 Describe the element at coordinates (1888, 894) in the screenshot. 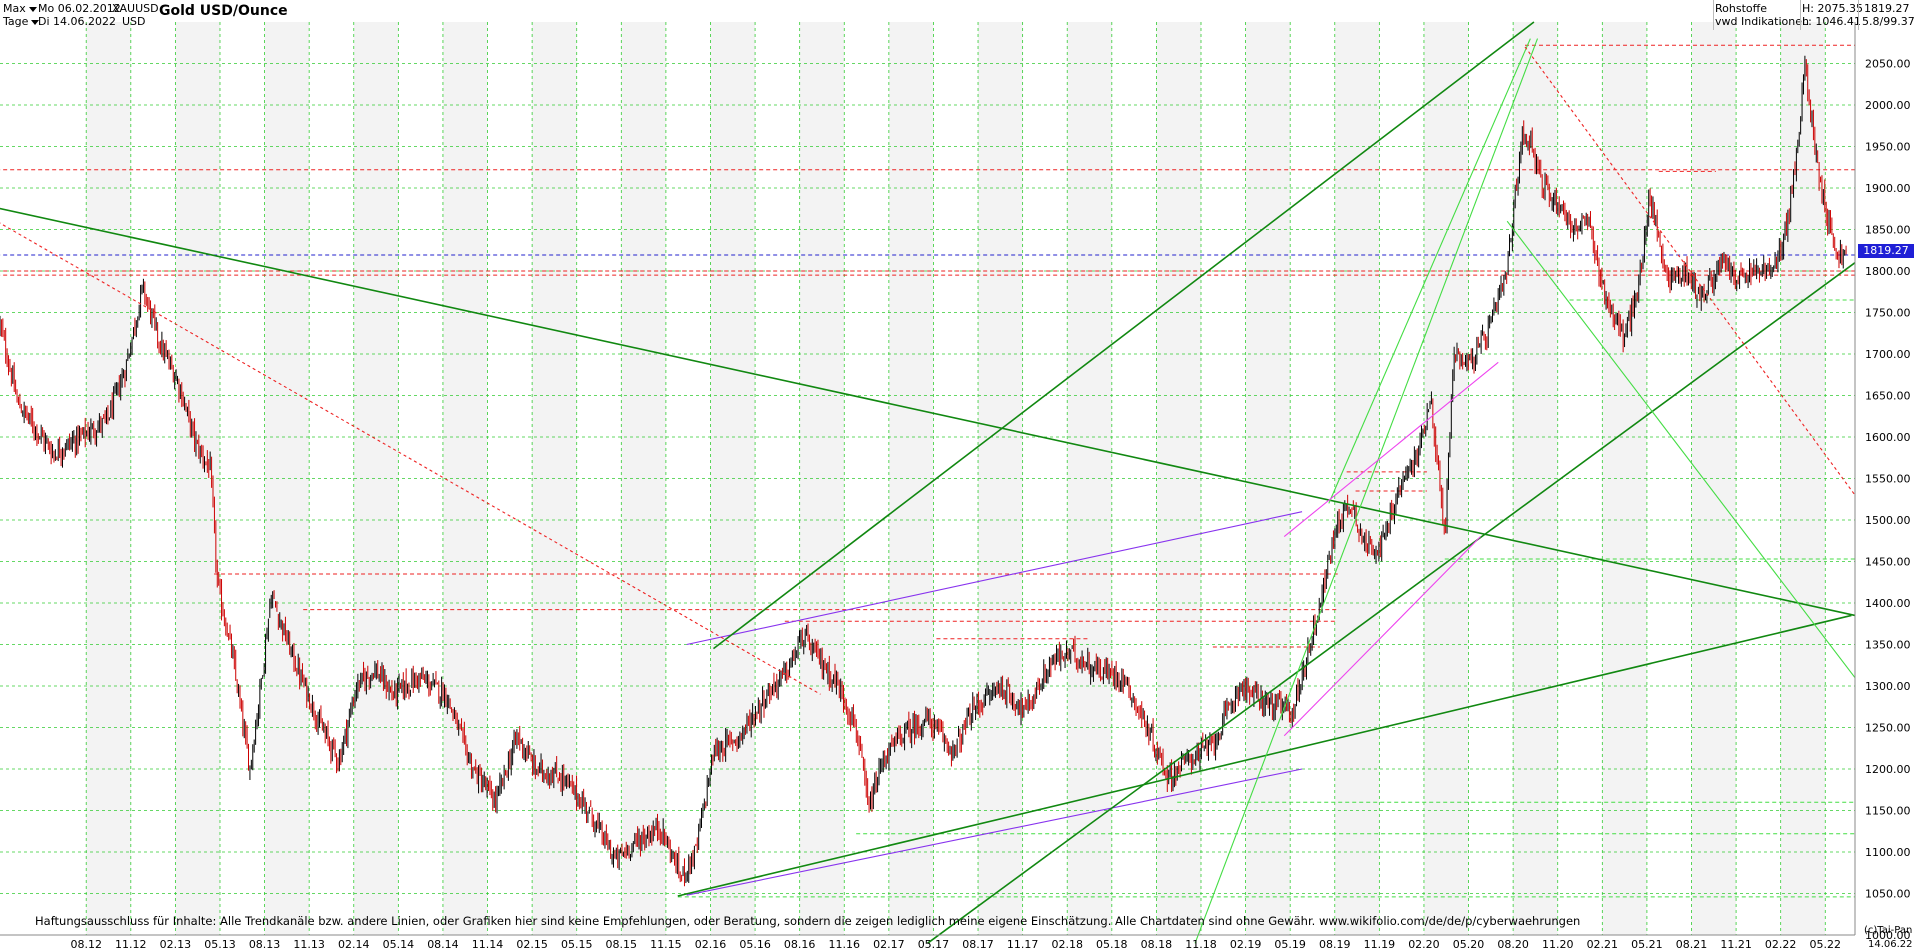

I see `y-tick-label: 1050.00` at that location.